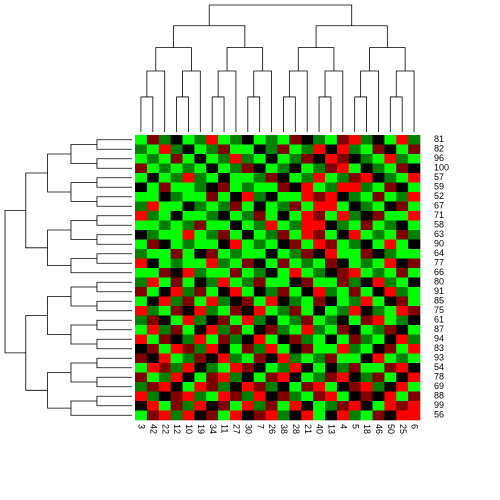 The height and width of the screenshot is (500, 500). I want to click on row-label: 99, so click(439, 405).